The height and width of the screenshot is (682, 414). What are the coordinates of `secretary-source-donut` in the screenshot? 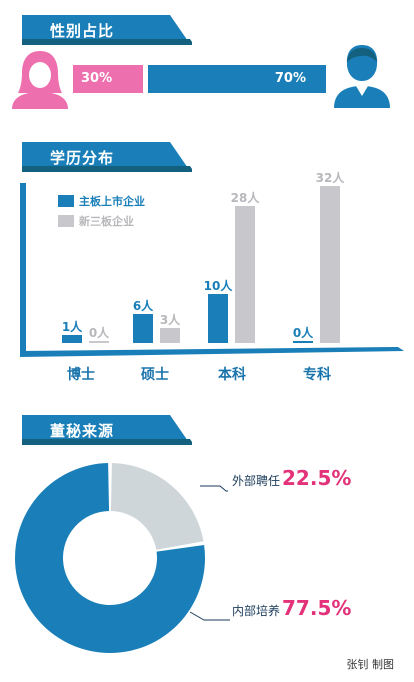 It's located at (122, 558).